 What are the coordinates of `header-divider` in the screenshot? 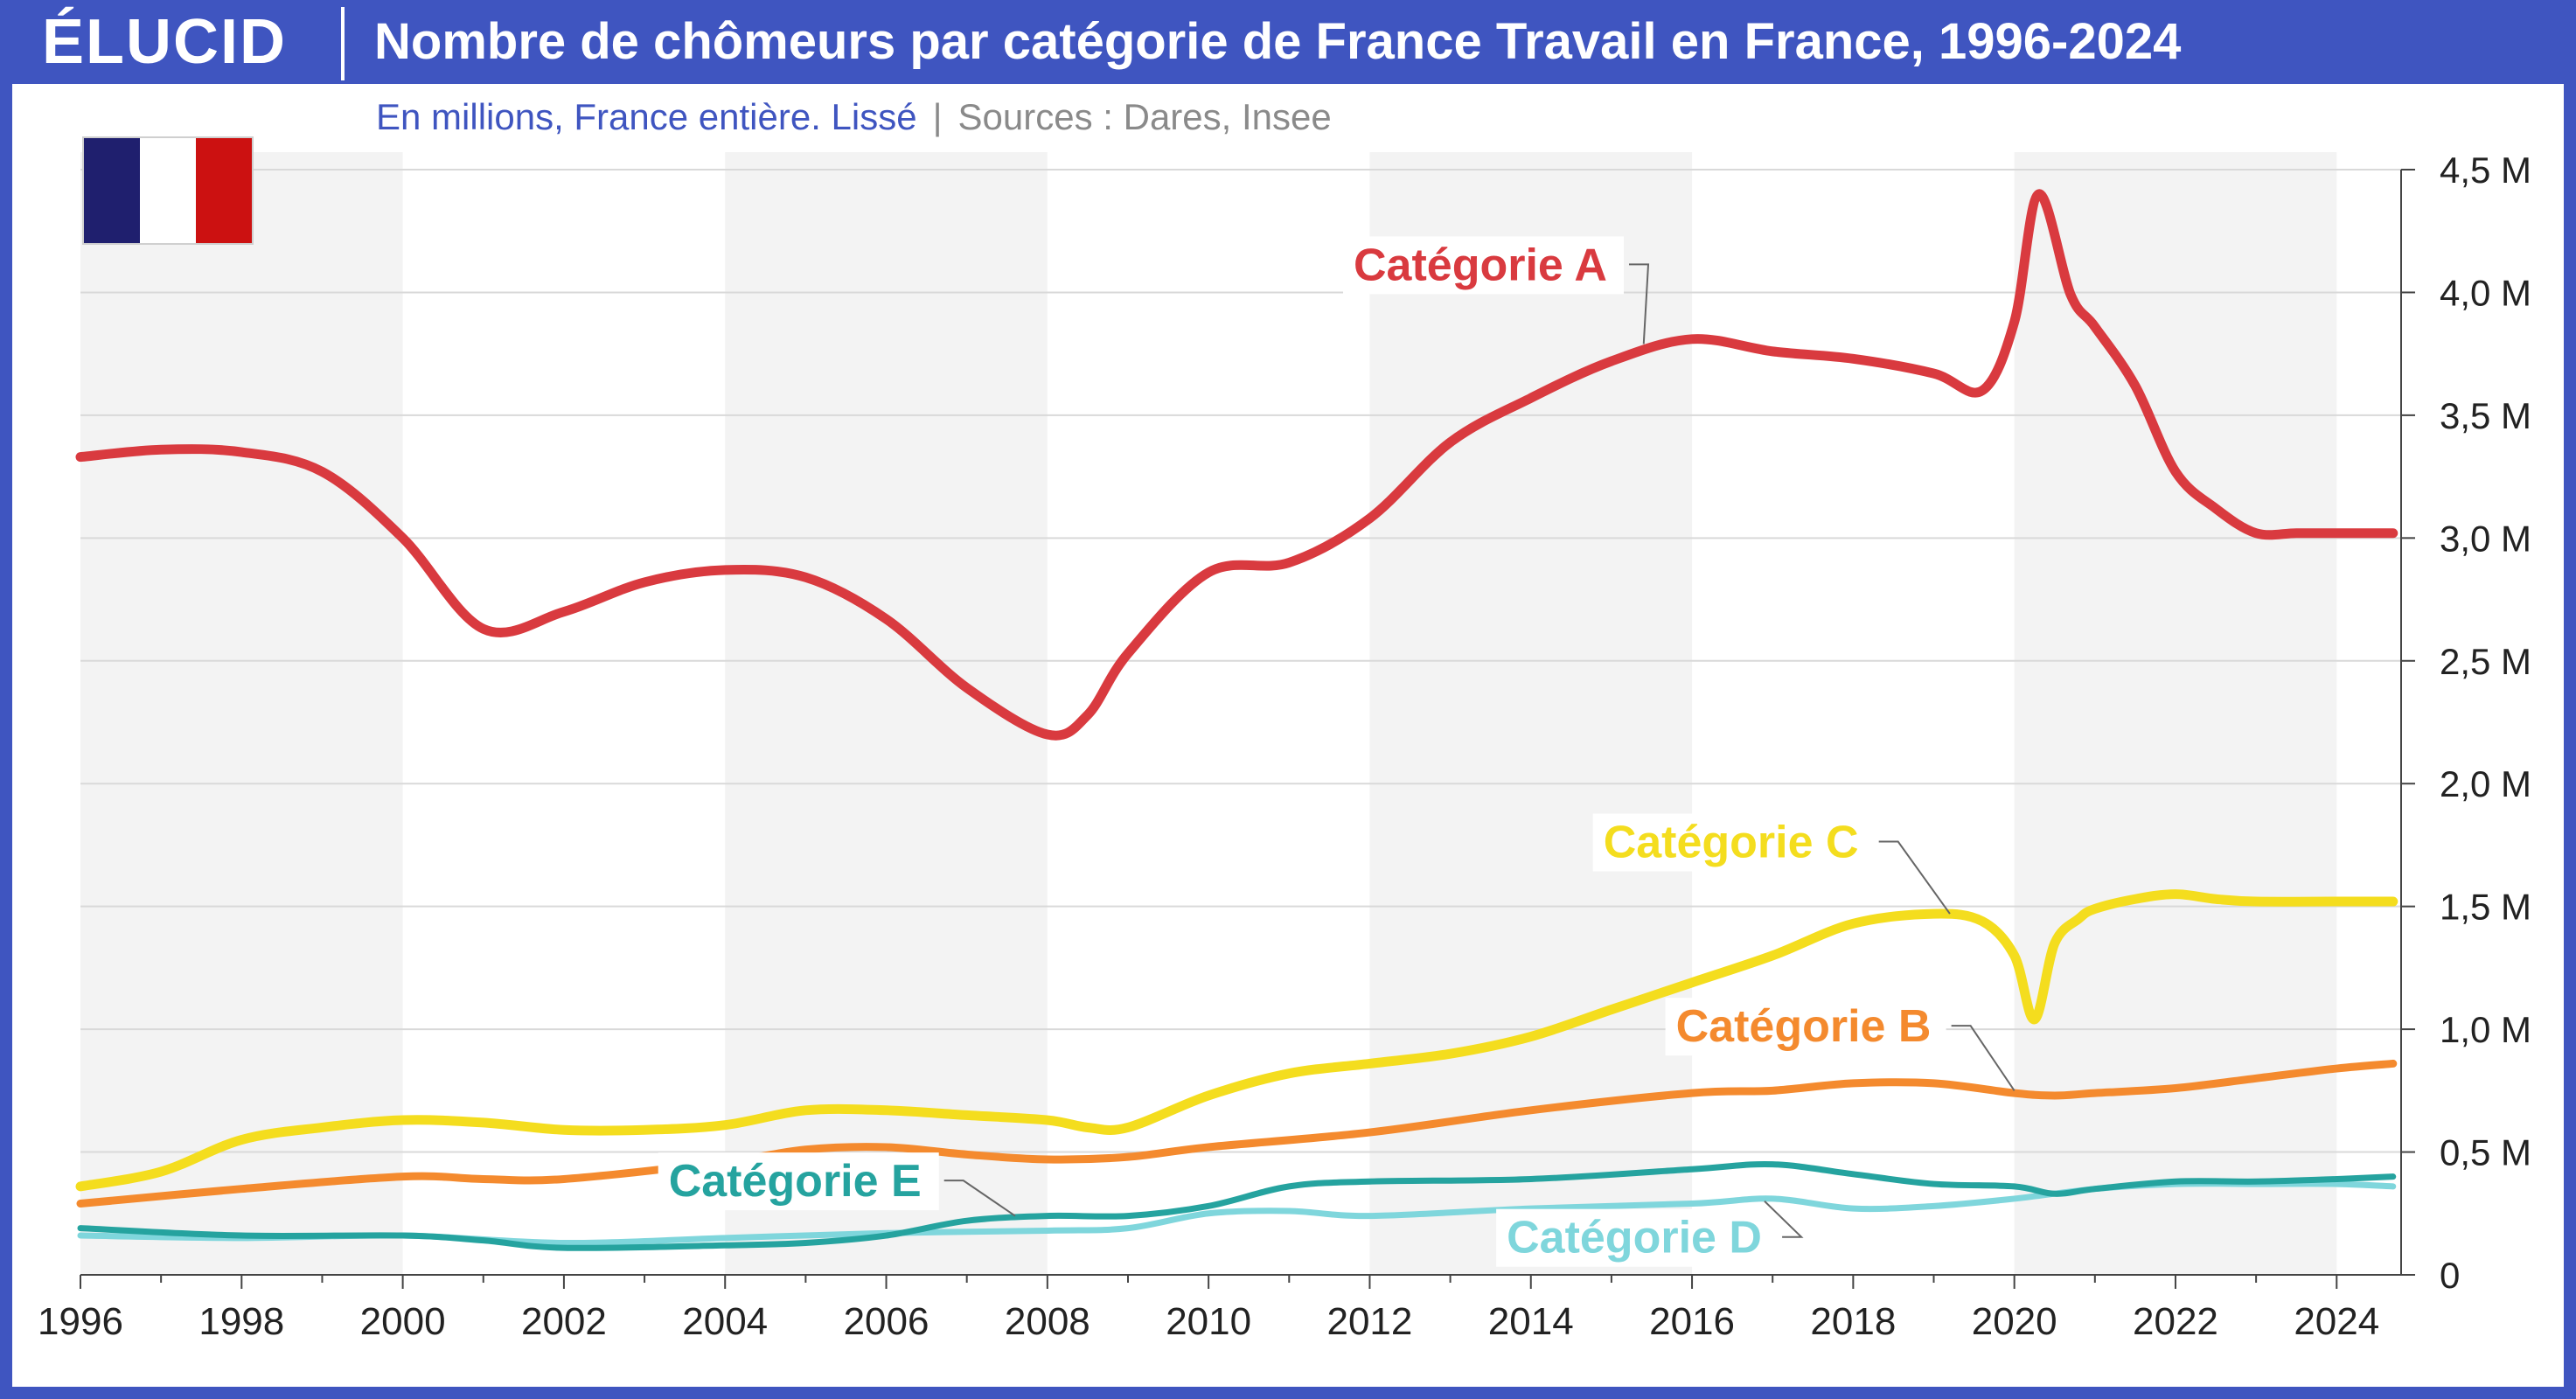 It's located at (343, 43).